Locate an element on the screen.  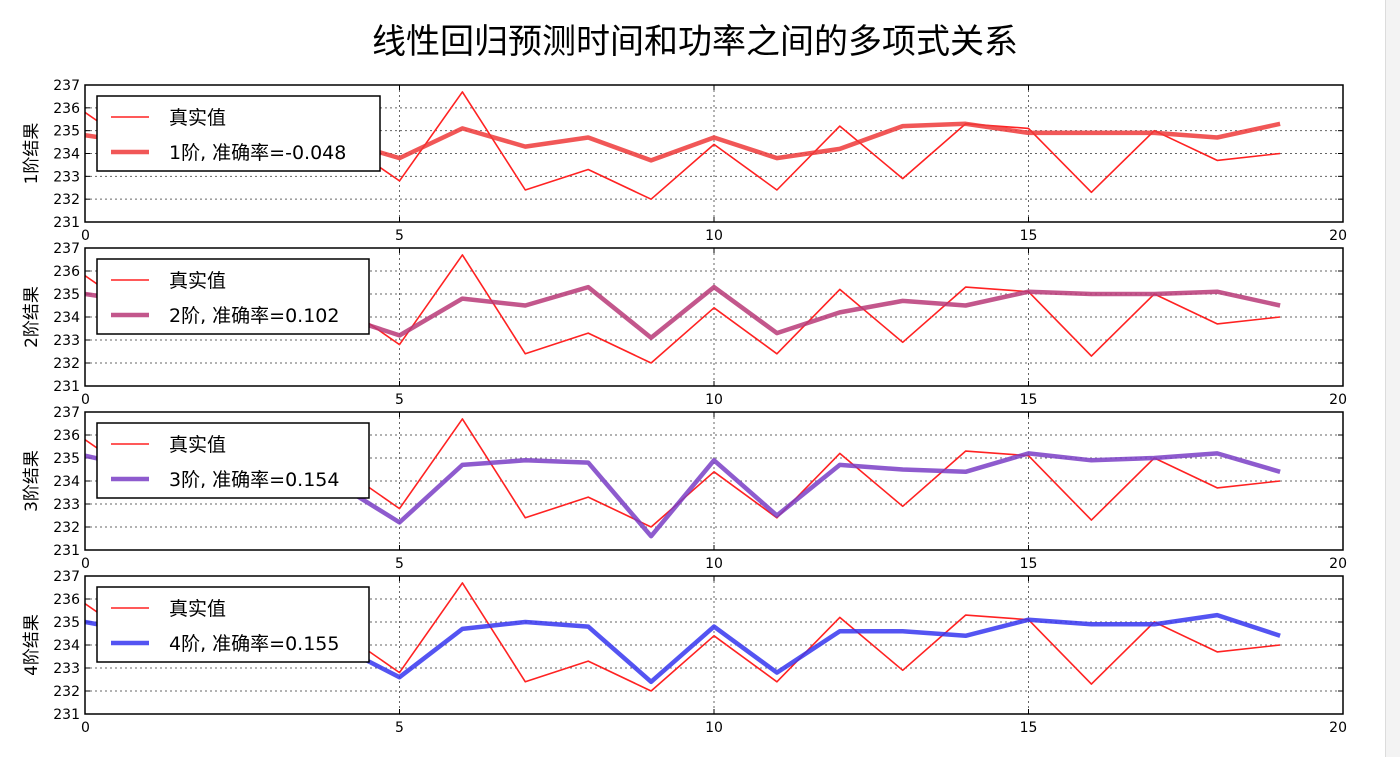
legend-label: 1阶, 准确率=-0.048 is located at coordinates (257, 153).